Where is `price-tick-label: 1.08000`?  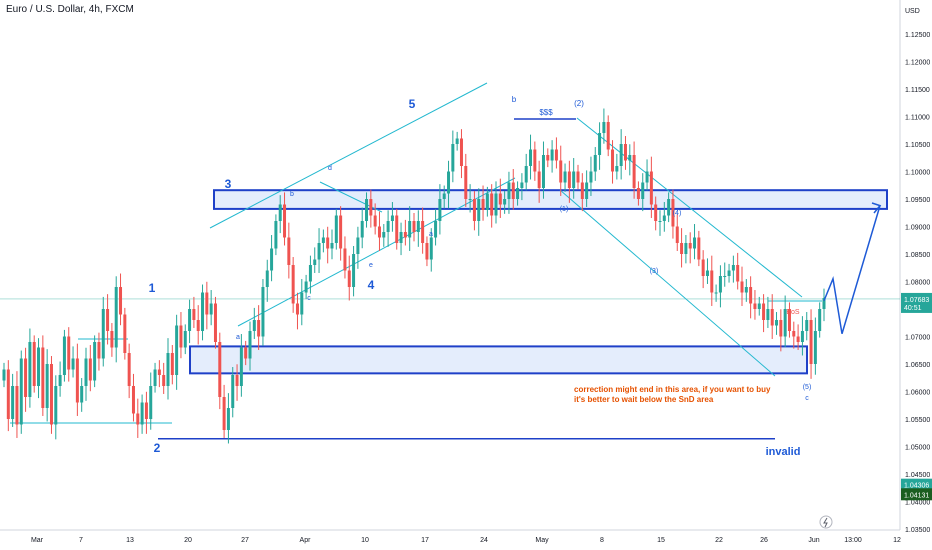 price-tick-label: 1.08000 is located at coordinates (917, 283).